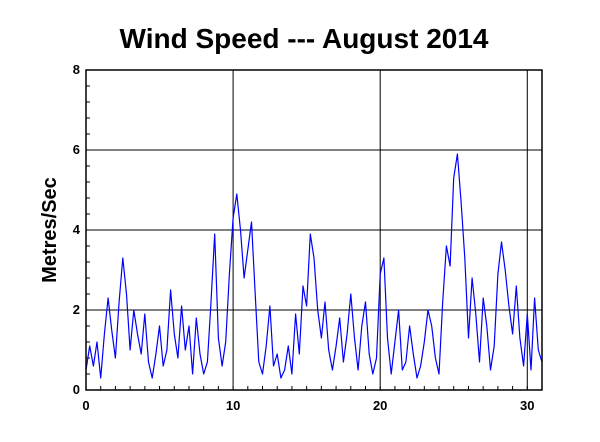 This screenshot has width=600, height=442. What do you see at coordinates (50, 230) in the screenshot?
I see `y-axis-label: Metres/Sec` at bounding box center [50, 230].